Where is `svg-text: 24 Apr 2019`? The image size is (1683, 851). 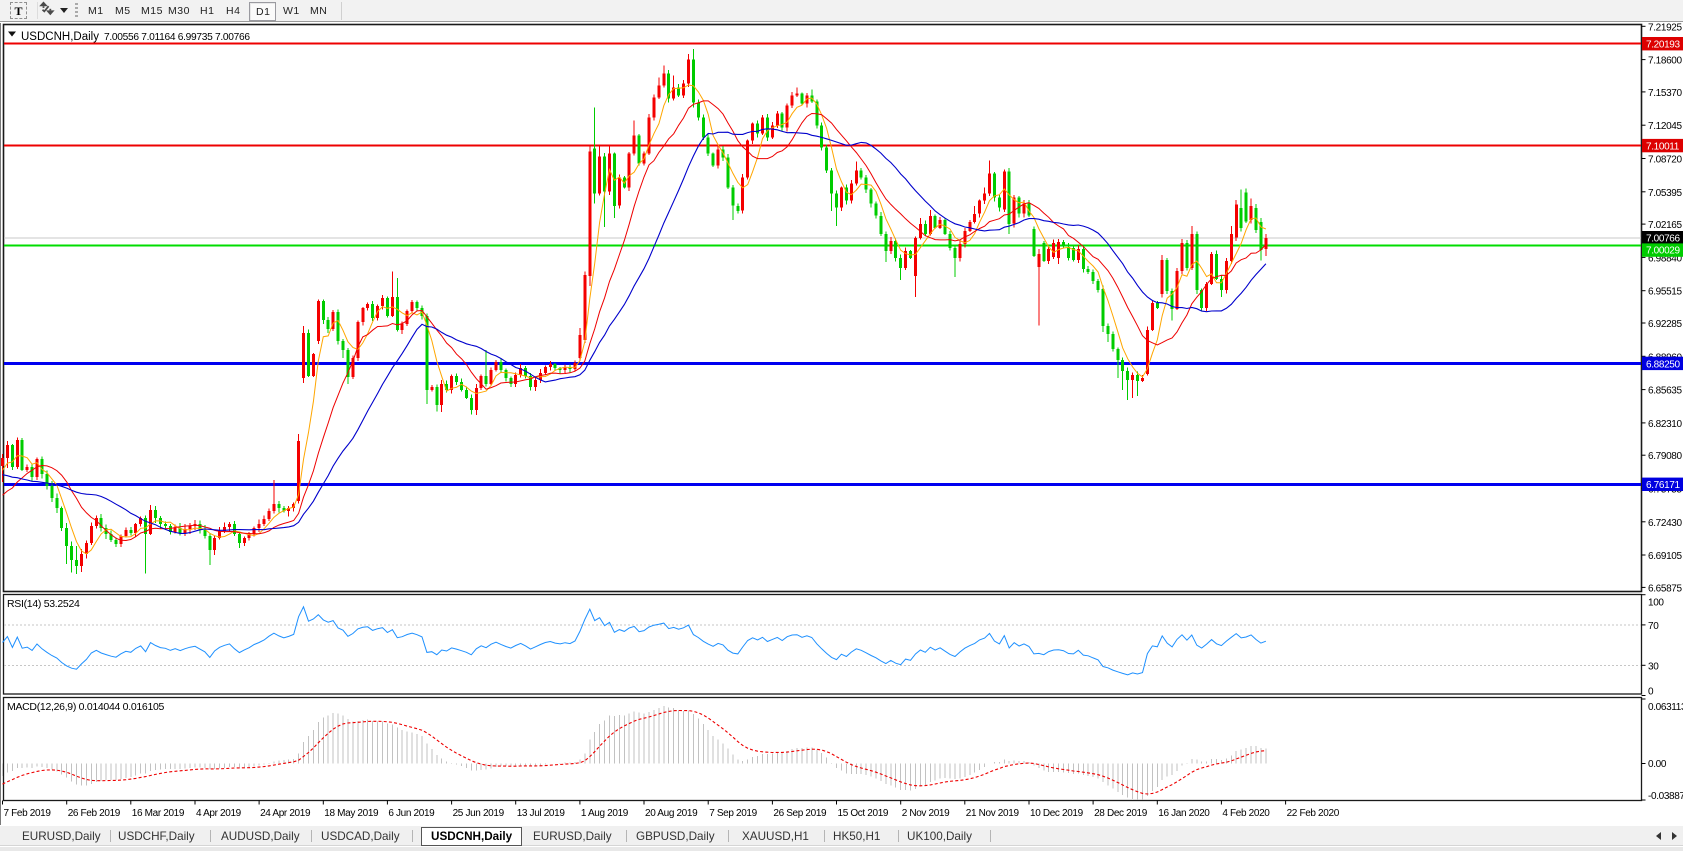
svg-text: 24 Apr 2019 is located at coordinates (285, 813).